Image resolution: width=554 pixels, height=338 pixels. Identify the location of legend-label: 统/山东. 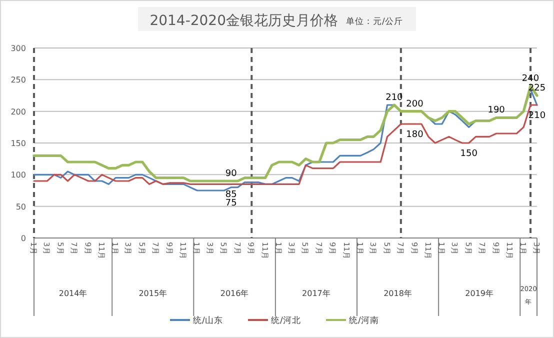
(208, 320).